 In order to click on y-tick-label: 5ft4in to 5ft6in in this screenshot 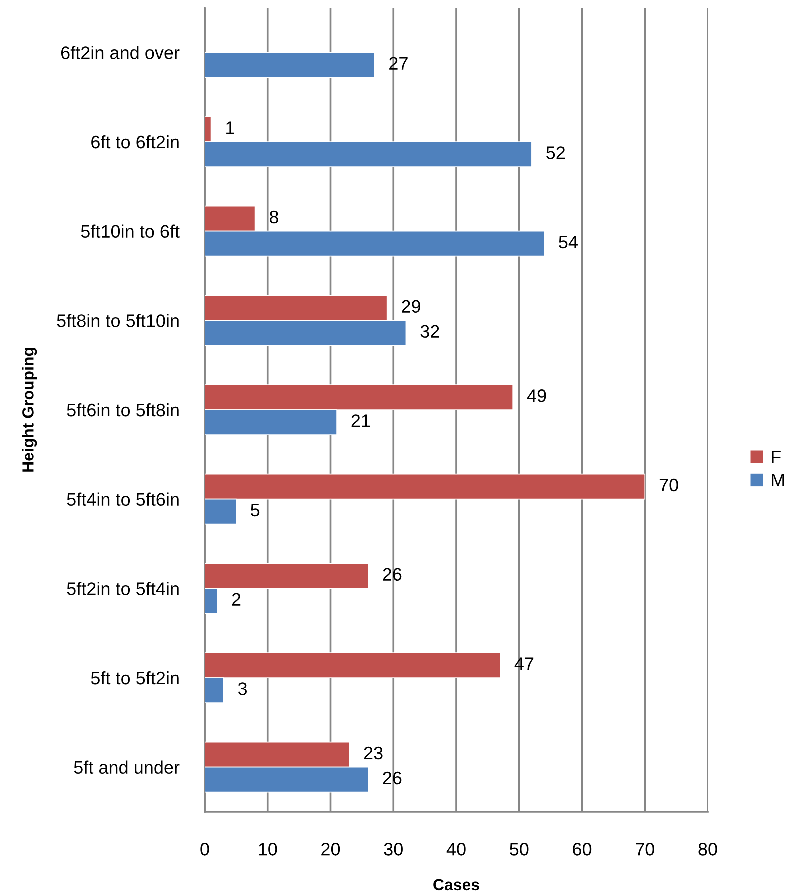, I will do `click(123, 499)`.